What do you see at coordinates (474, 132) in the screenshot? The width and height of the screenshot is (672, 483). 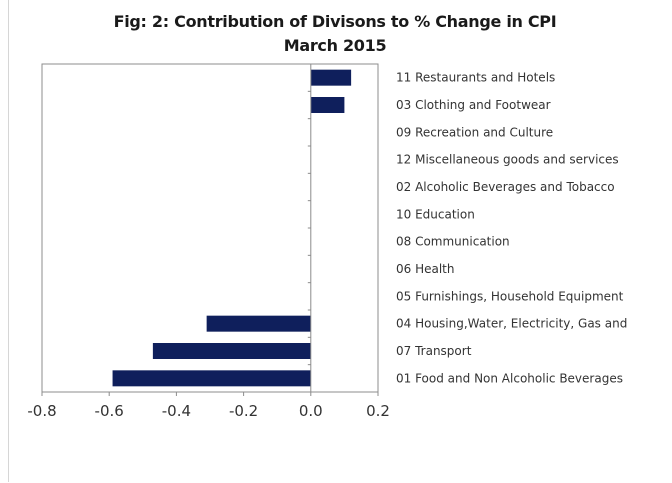 I see `category-label: 09 Recreation and Culture` at bounding box center [474, 132].